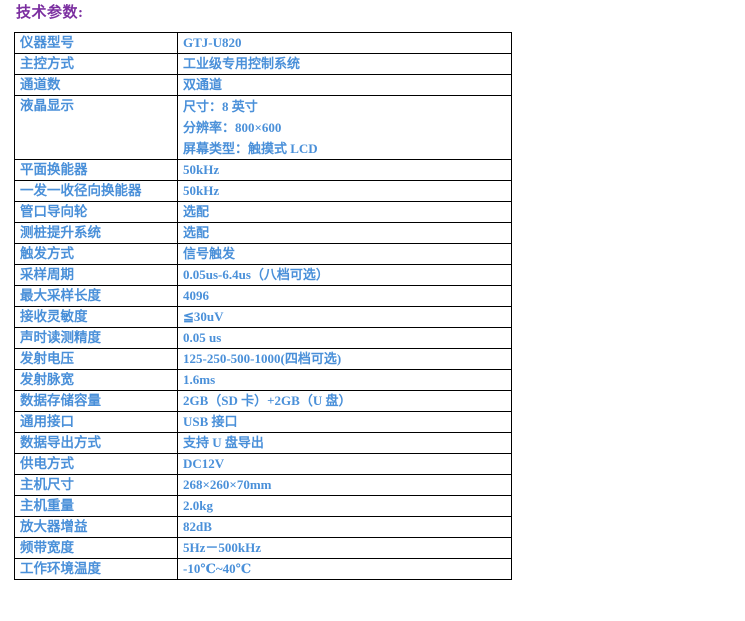 This screenshot has width=745, height=621. What do you see at coordinates (203, 316) in the screenshot?
I see `spec-value: ≦30uV` at bounding box center [203, 316].